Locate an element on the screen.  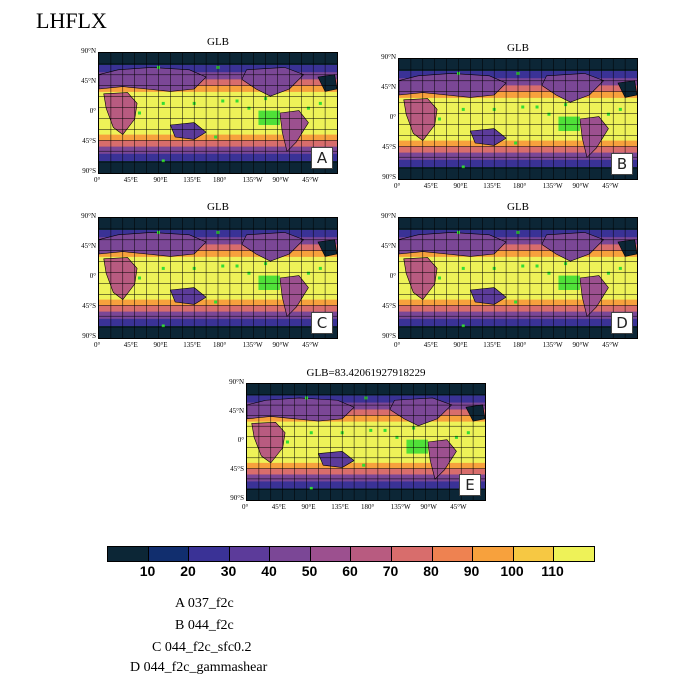
colorbar-tick-label: 50 is located at coordinates (309, 571).